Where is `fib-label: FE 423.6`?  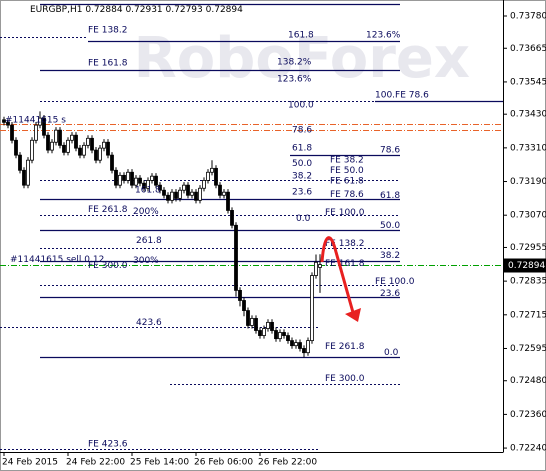
fib-label: FE 423.6 is located at coordinates (108, 444).